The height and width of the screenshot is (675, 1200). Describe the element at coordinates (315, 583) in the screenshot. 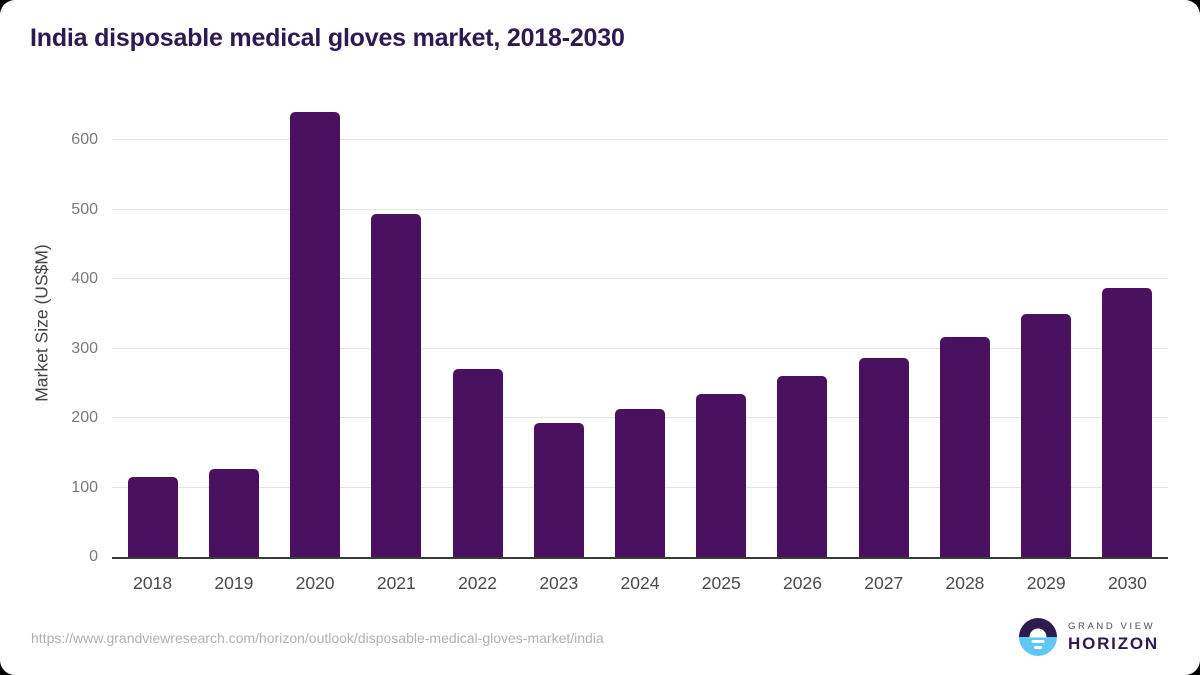

I see `x-tick-label-2020: 2020` at that location.